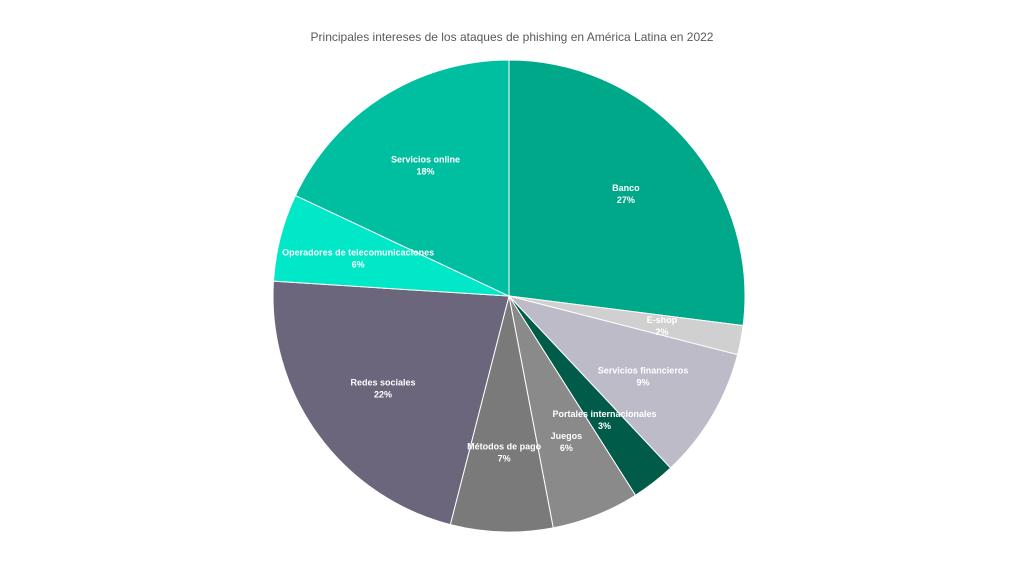 The image size is (1024, 576). What do you see at coordinates (383, 395) in the screenshot?
I see `pie-label-value: 22%` at bounding box center [383, 395].